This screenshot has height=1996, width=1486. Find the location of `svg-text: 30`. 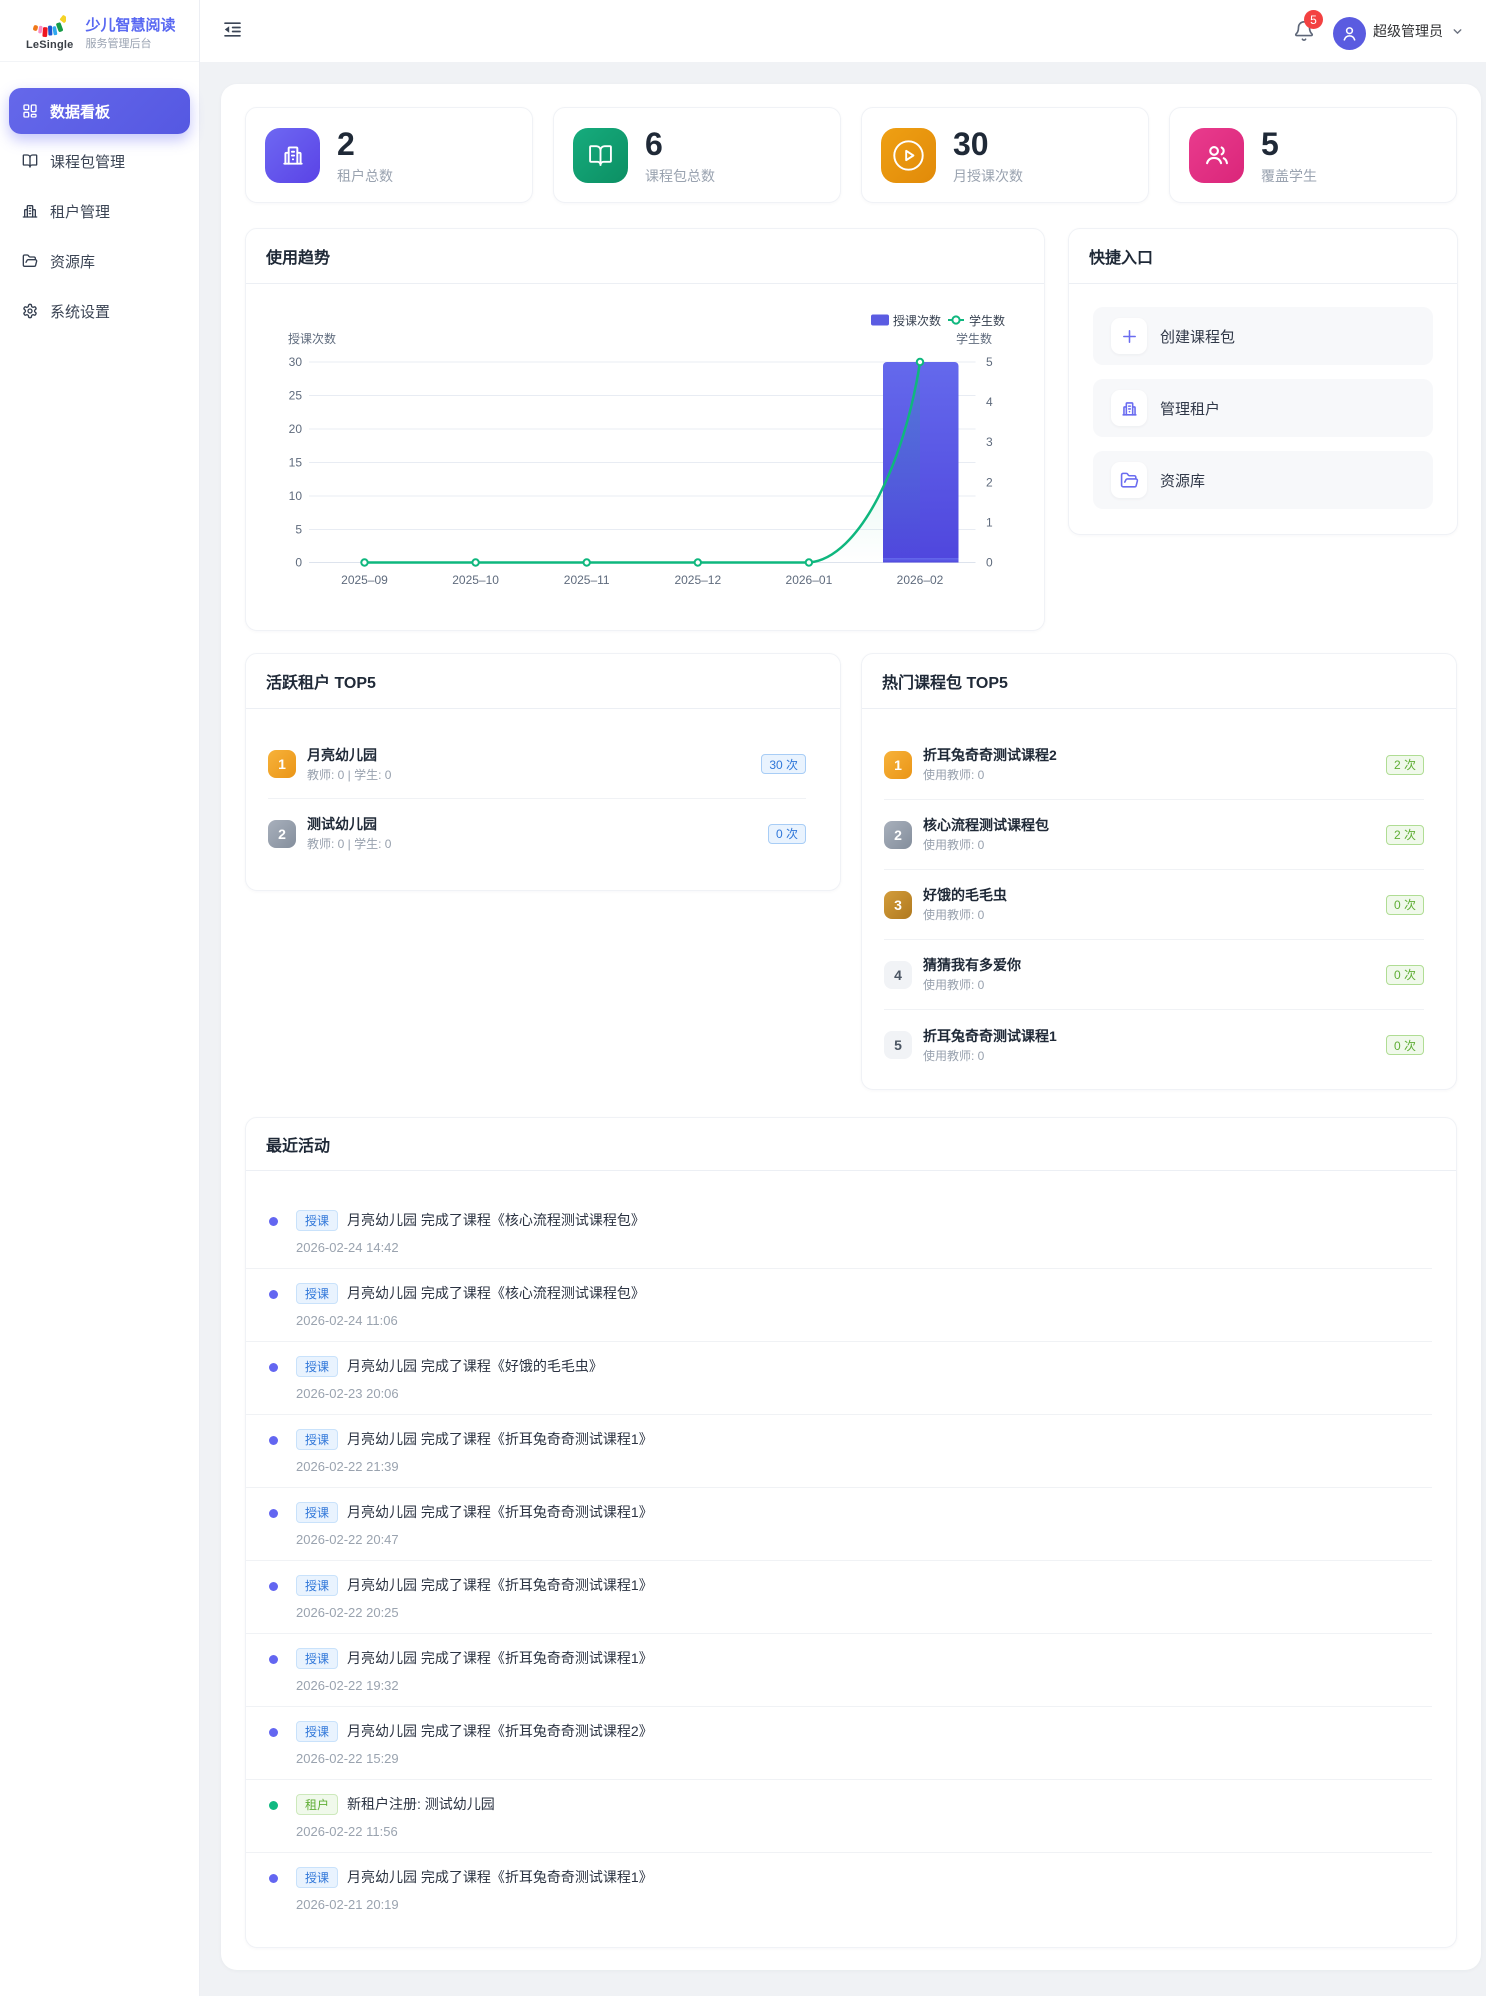

svg-text: 30 is located at coordinates (296, 362).